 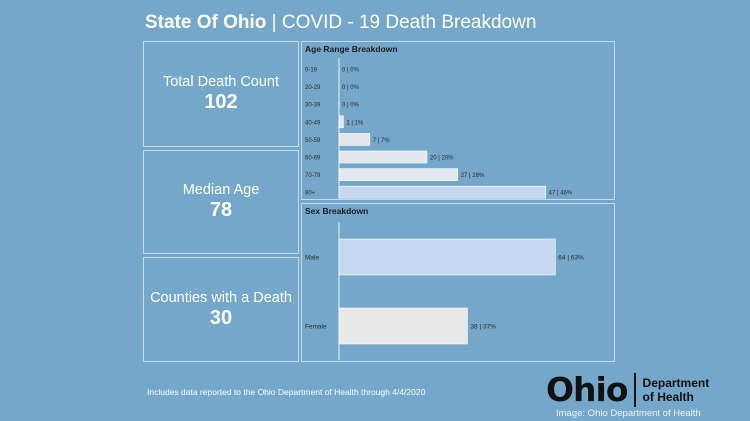 What do you see at coordinates (206, 22) in the screenshot?
I see `title-state: State Of Ohio` at bounding box center [206, 22].